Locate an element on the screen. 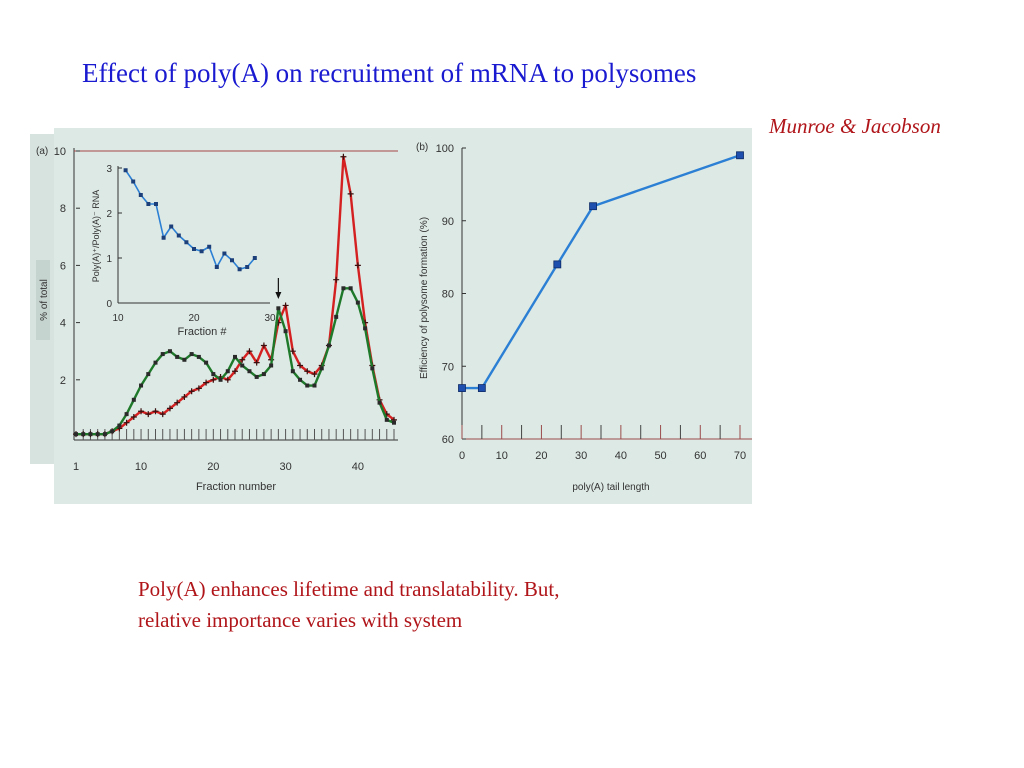  panel-b-xtick-label: 20 is located at coordinates (541, 456).